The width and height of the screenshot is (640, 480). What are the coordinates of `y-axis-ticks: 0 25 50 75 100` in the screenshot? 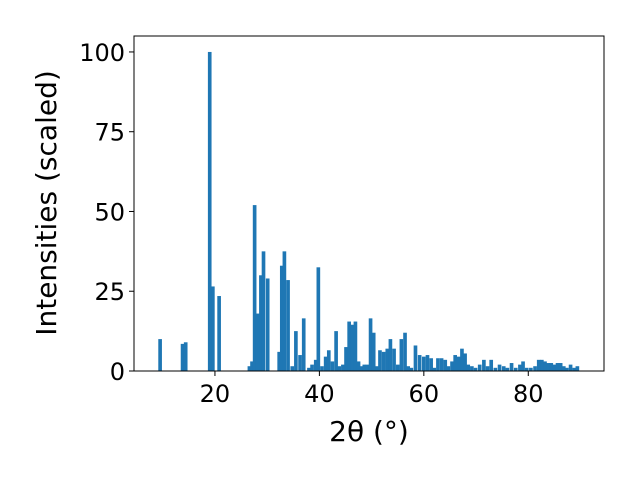 It's located at (106, 212).